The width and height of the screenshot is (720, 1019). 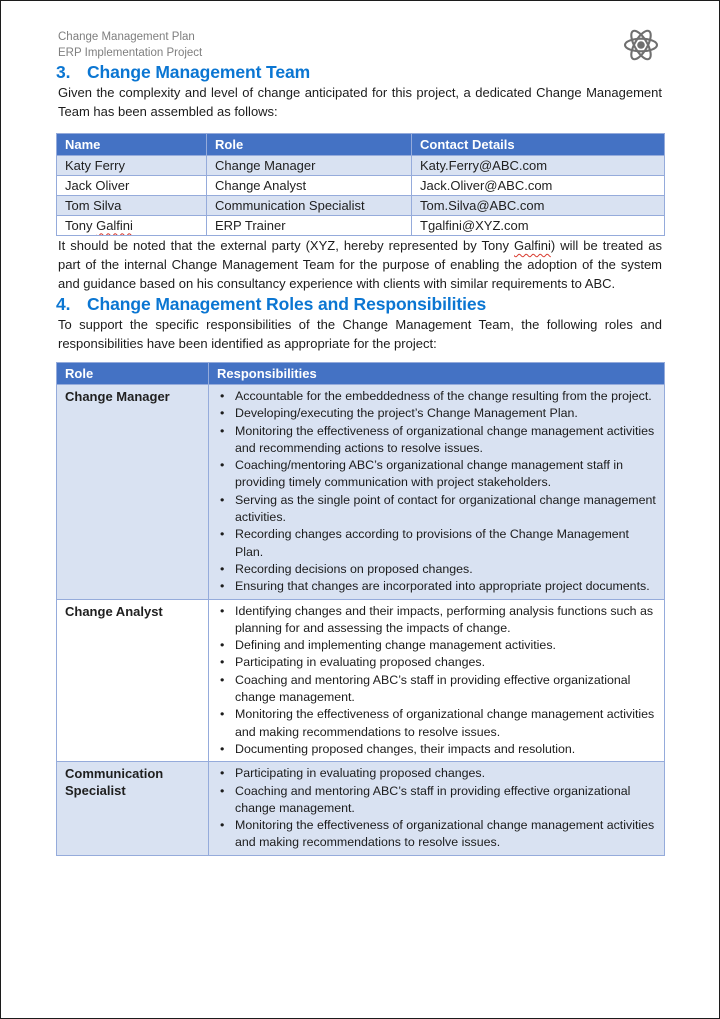 I want to click on team-contact-cell: Tom.Silva@ABC.com, so click(x=538, y=205).